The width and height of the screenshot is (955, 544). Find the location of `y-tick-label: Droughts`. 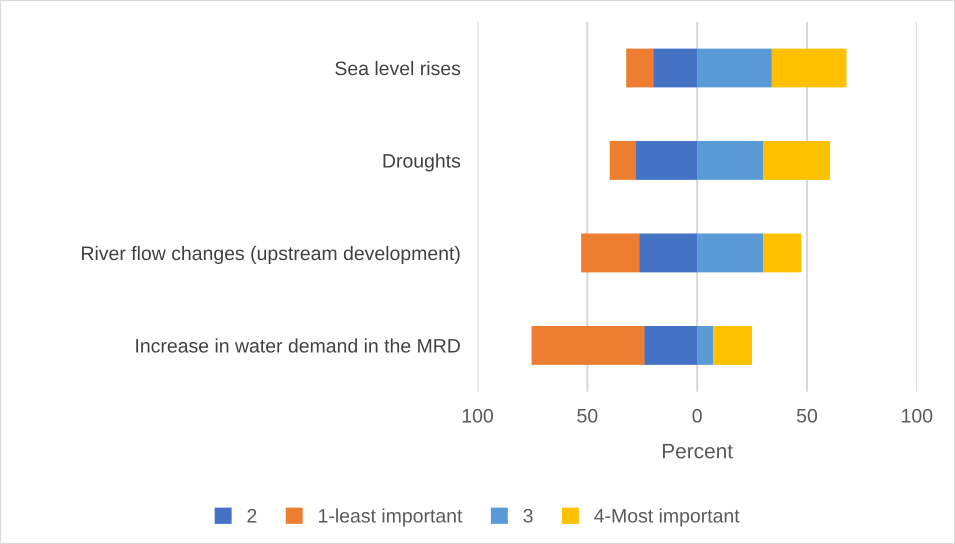

y-tick-label: Droughts is located at coordinates (422, 162).